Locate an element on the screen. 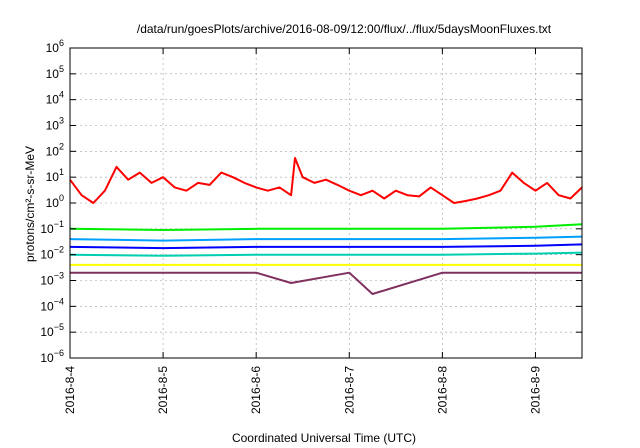 The image size is (640, 448). y-tick-label: 10³ is located at coordinates (55, 124).